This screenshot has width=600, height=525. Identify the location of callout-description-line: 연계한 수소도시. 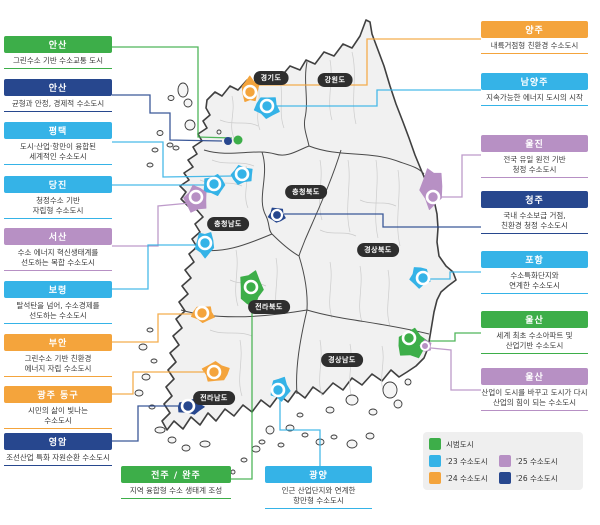
(534, 285).